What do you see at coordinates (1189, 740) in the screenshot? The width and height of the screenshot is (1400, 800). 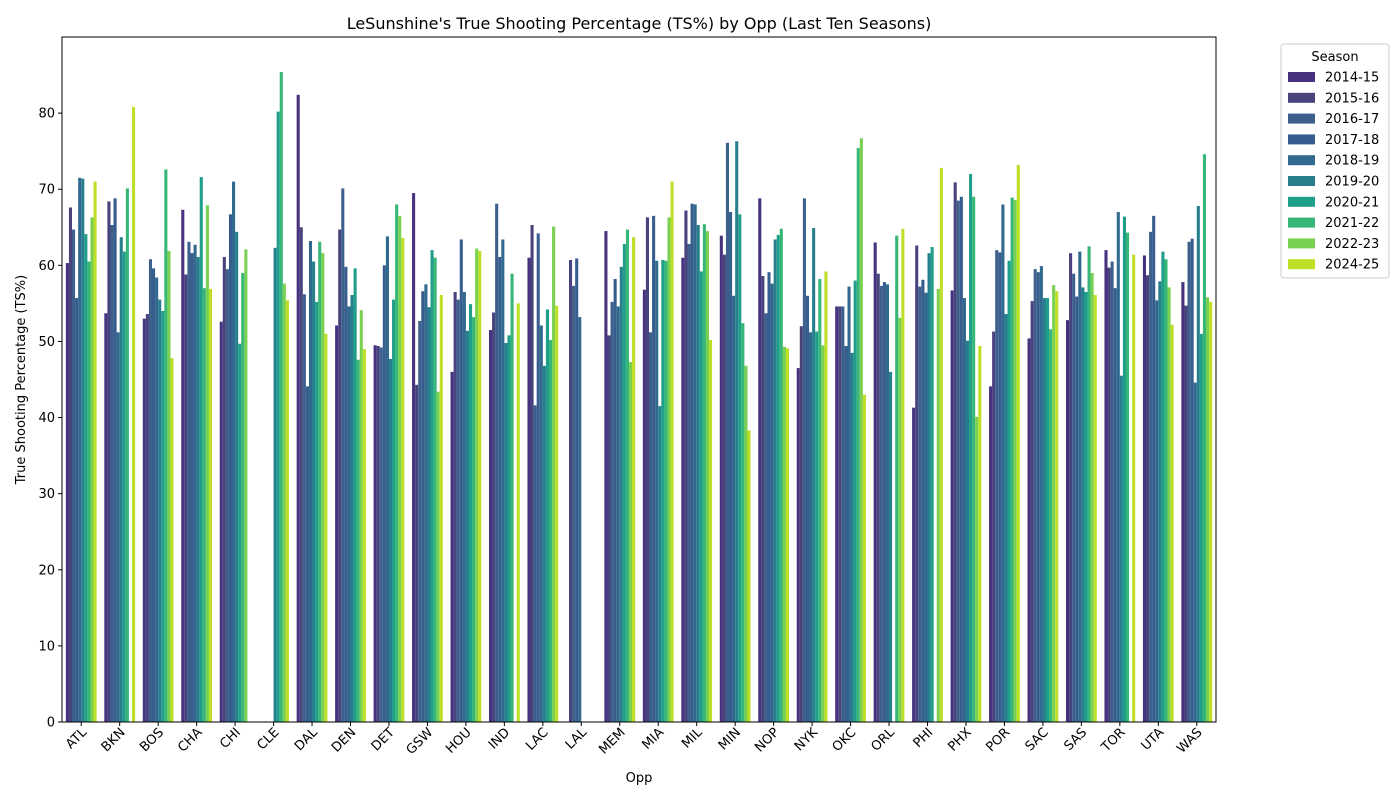 I see `x-tick-label: WAS` at bounding box center [1189, 740].